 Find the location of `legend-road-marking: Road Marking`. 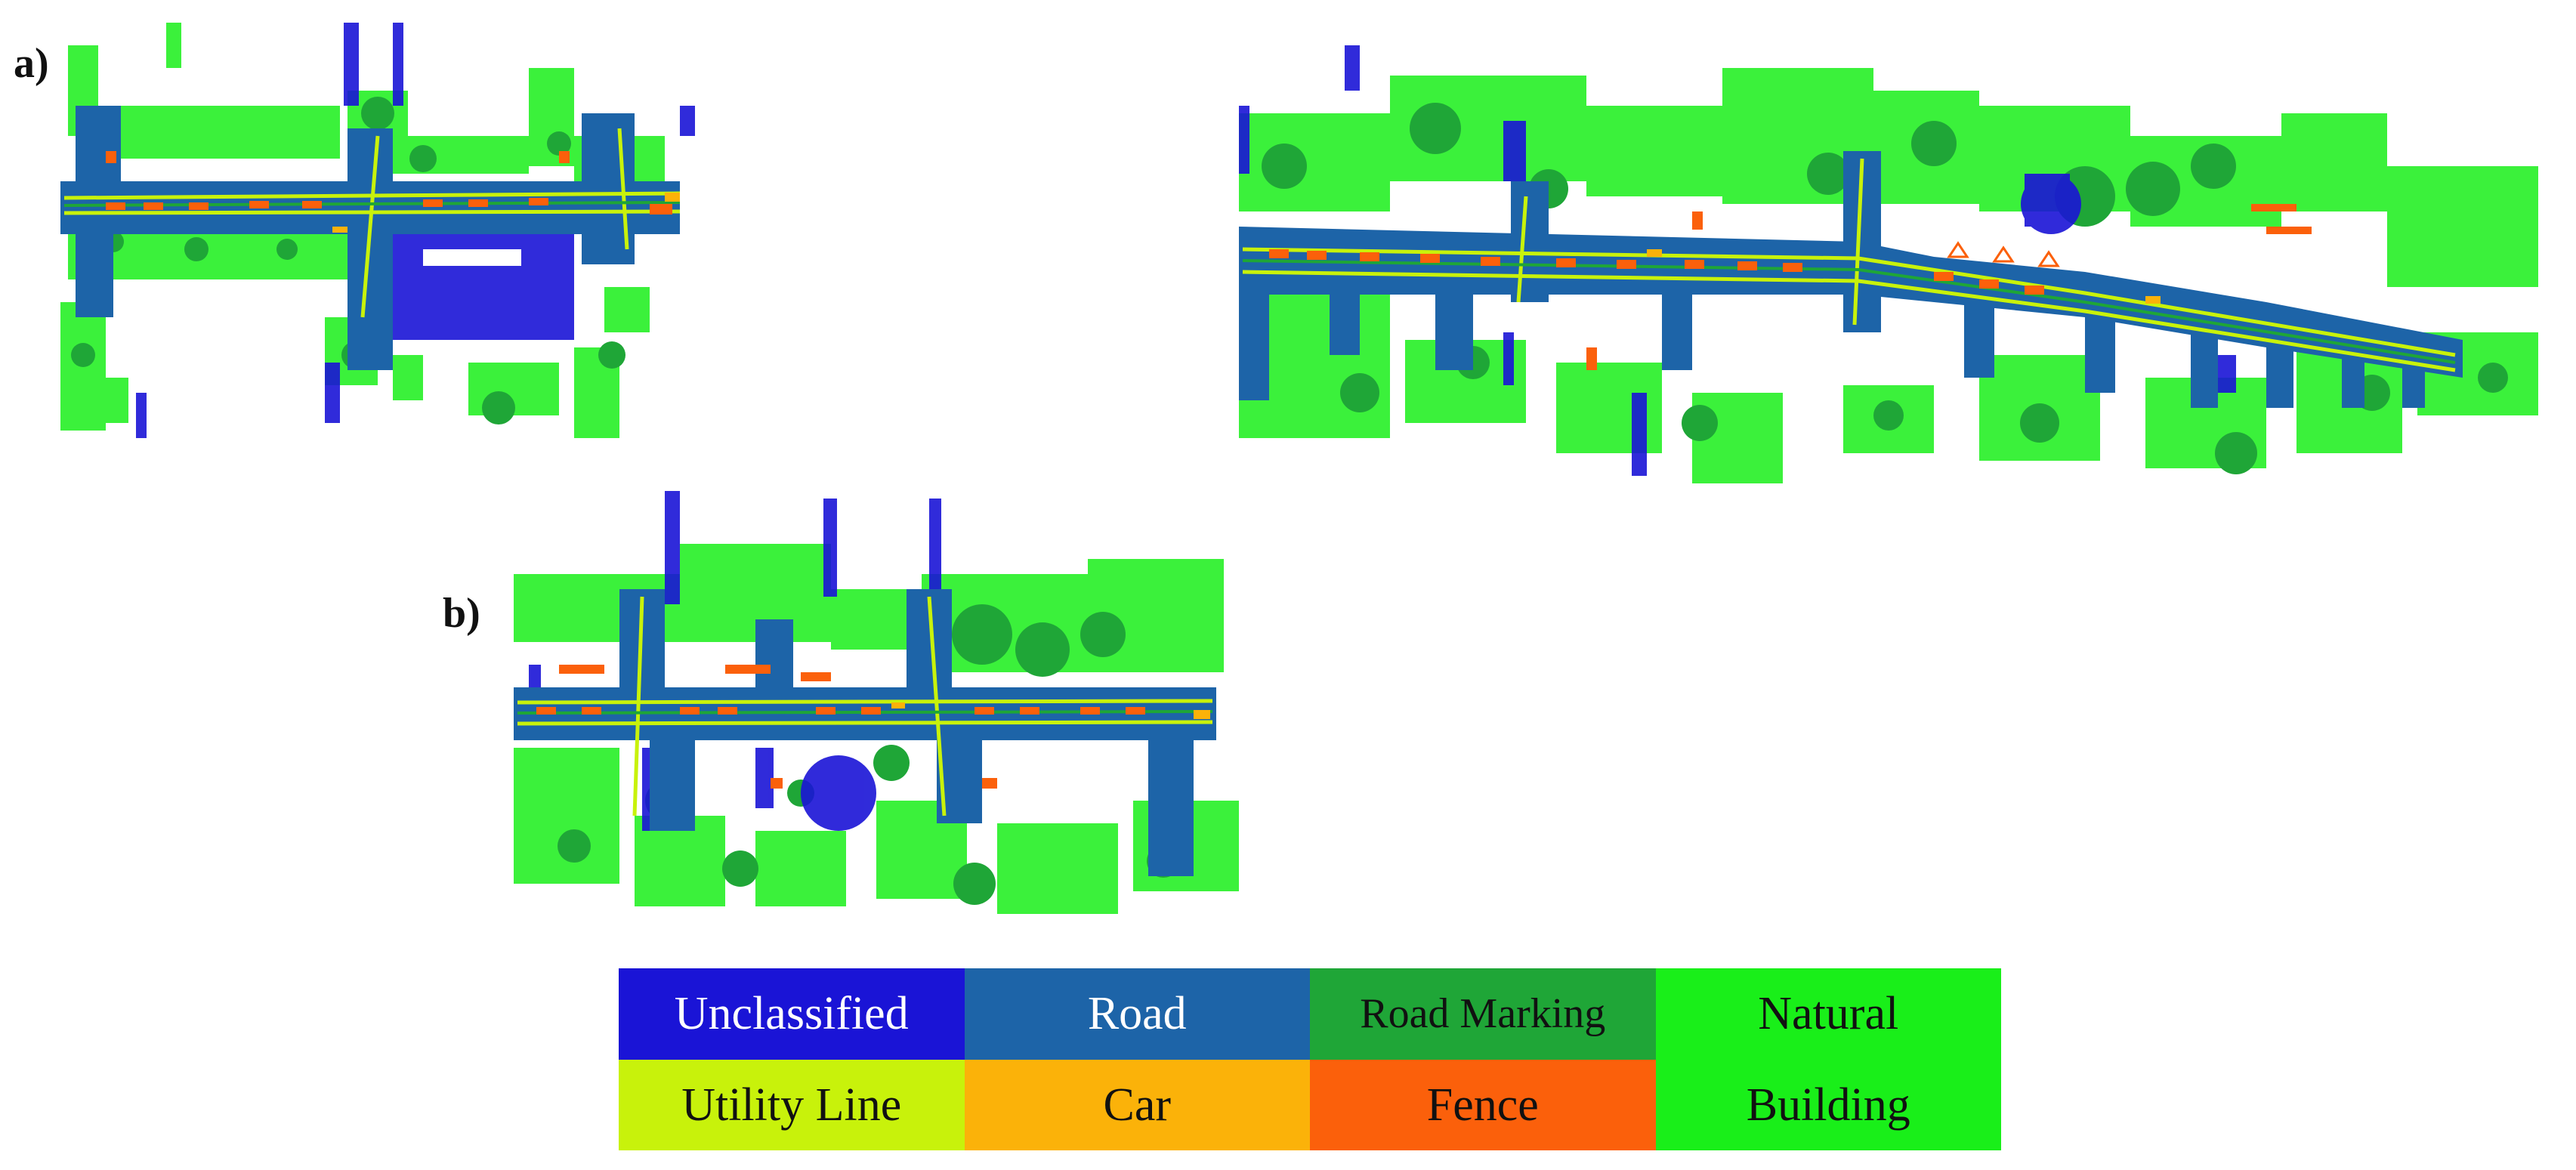

legend-road-marking: Road Marking is located at coordinates (1483, 1014).